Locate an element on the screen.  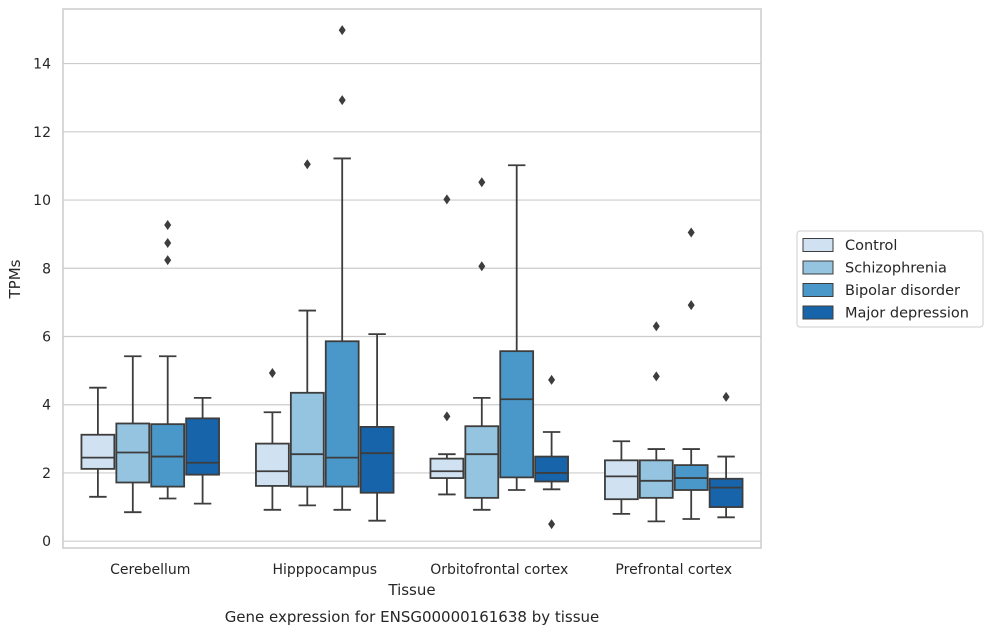
x-tick-label: Hipppocampus is located at coordinates (324, 570).